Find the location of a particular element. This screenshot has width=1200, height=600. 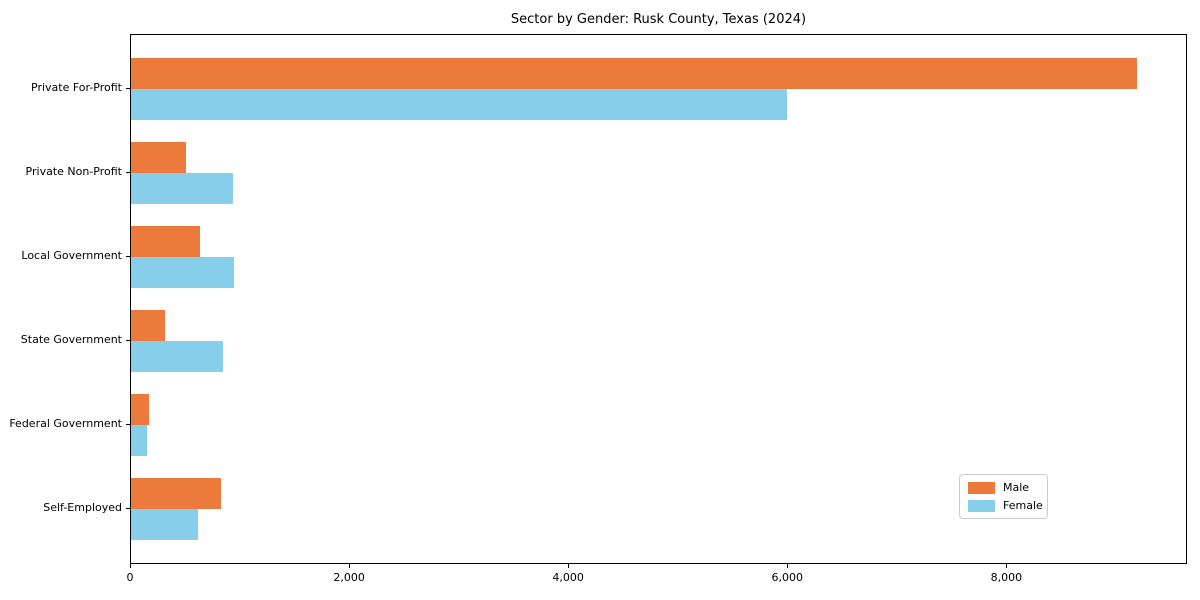

bar-female-local-government is located at coordinates (182, 272).